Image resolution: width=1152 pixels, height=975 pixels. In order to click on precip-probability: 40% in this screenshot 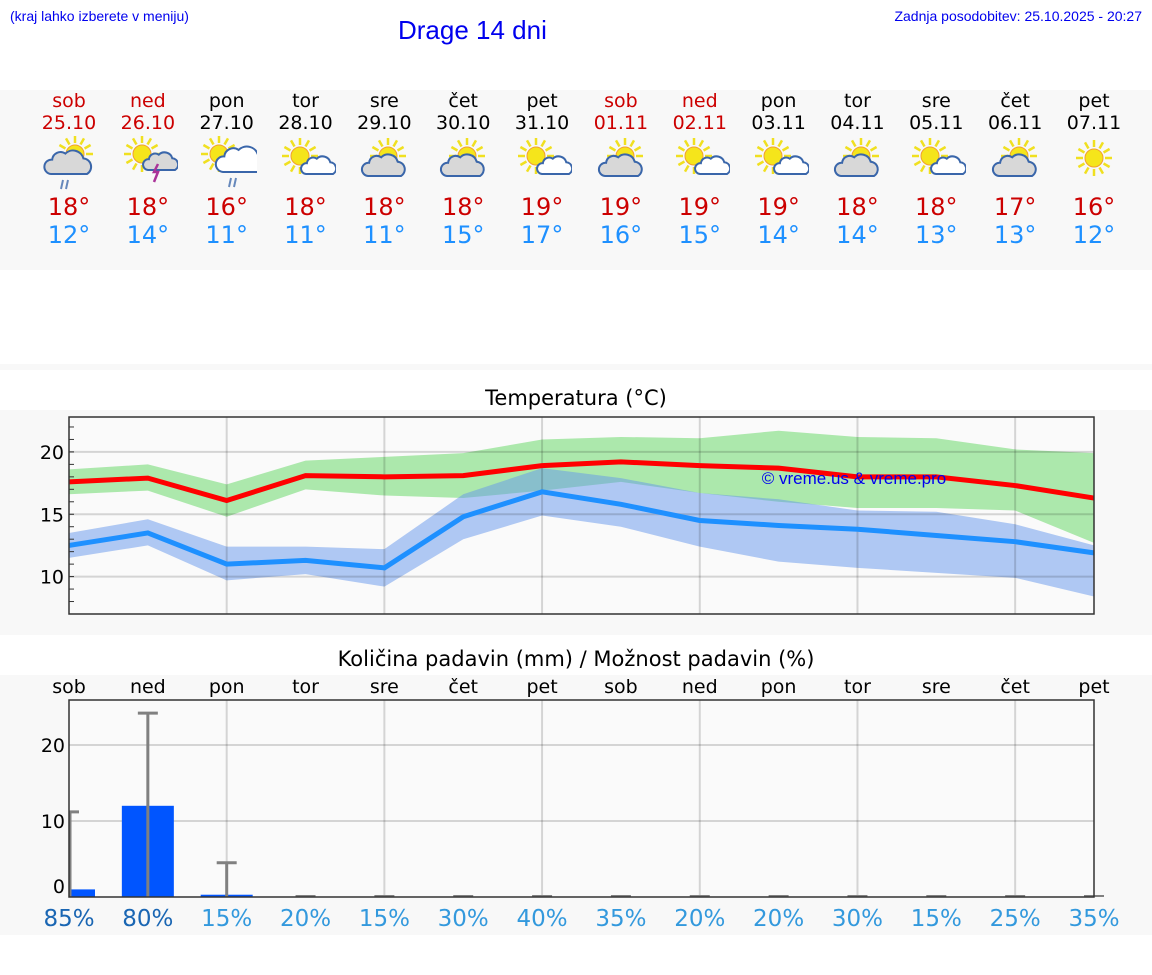, I will do `click(542, 919)`.